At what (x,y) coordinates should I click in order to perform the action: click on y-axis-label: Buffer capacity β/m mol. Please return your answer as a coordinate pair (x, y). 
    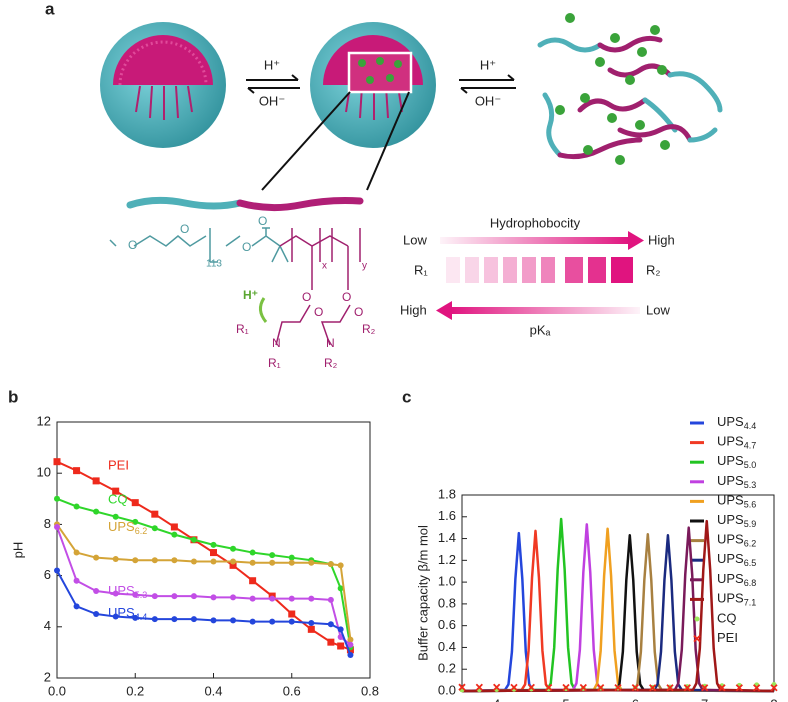
    Looking at the image, I should click on (422, 593).